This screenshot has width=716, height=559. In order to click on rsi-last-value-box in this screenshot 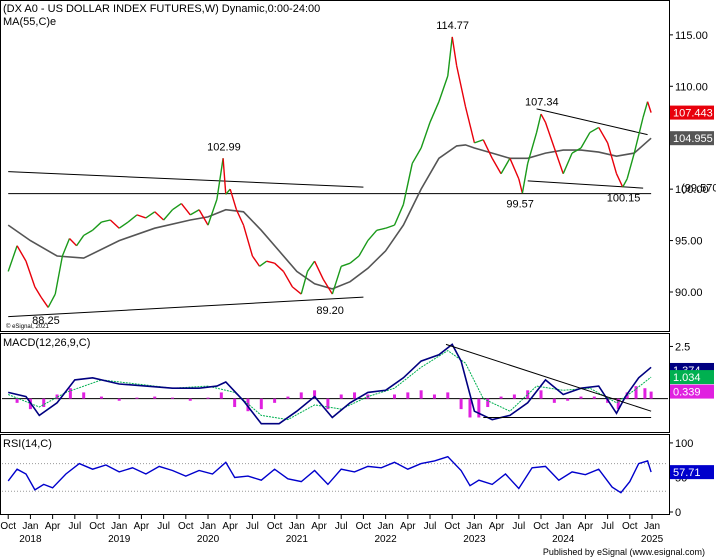, I will do `click(692, 472)`.